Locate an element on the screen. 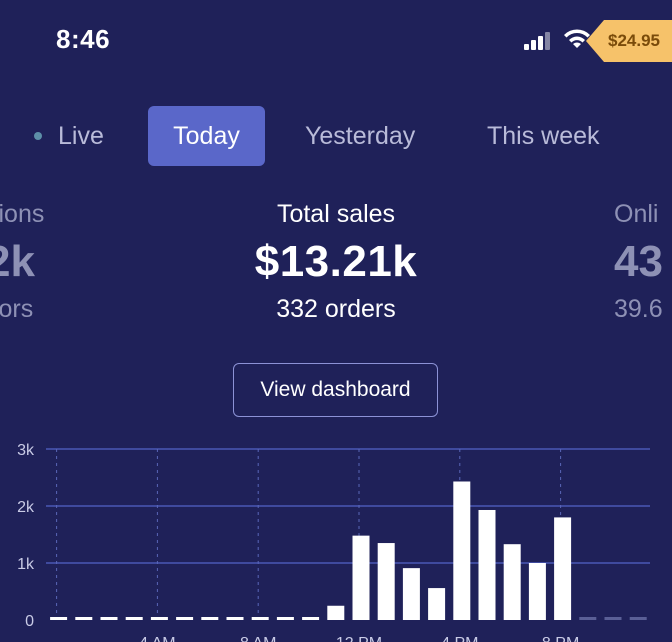 The image size is (672, 642). metric-card-sessions-partial: sions 2k itors is located at coordinates (22, 262).